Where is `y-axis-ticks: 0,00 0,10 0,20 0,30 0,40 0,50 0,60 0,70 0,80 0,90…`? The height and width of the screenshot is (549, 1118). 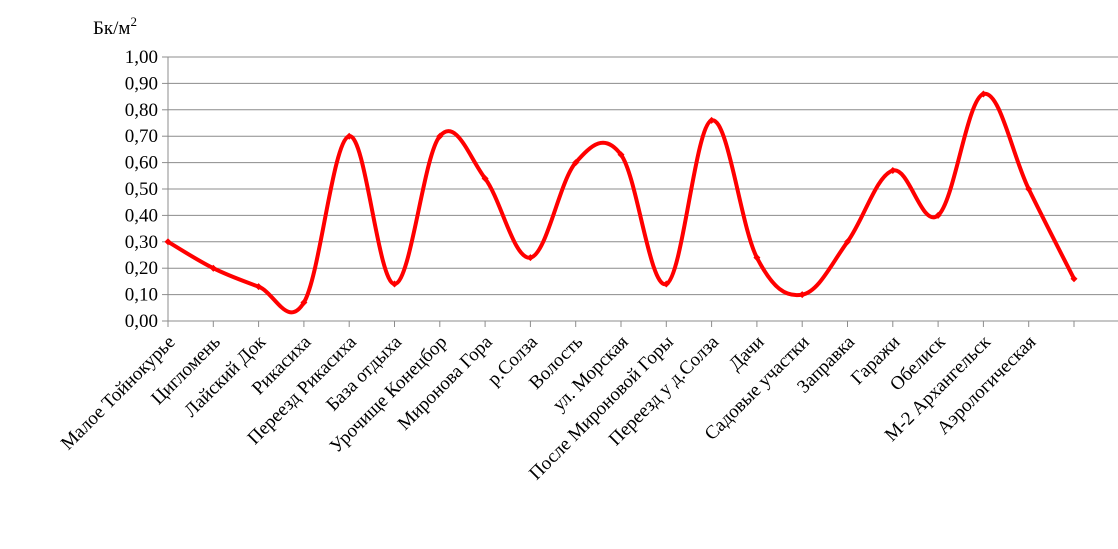
y-axis-ticks: 0,00 0,10 0,20 0,30 0,40 0,50 0,60 0,70 0,80 0,90… is located at coordinates (147, 189).